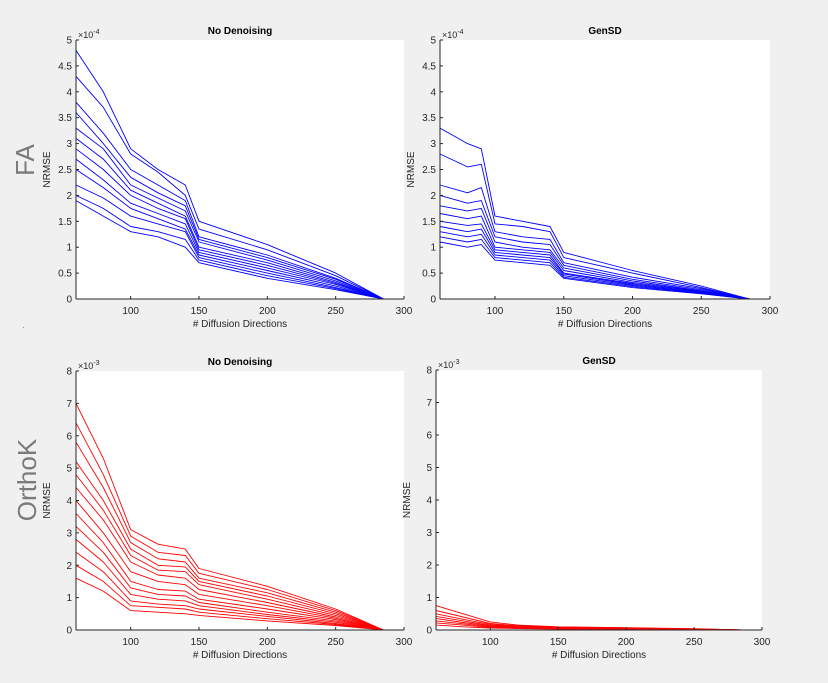  What do you see at coordinates (460, 32) in the screenshot?
I see `axis-exponent-power: -4` at bounding box center [460, 32].